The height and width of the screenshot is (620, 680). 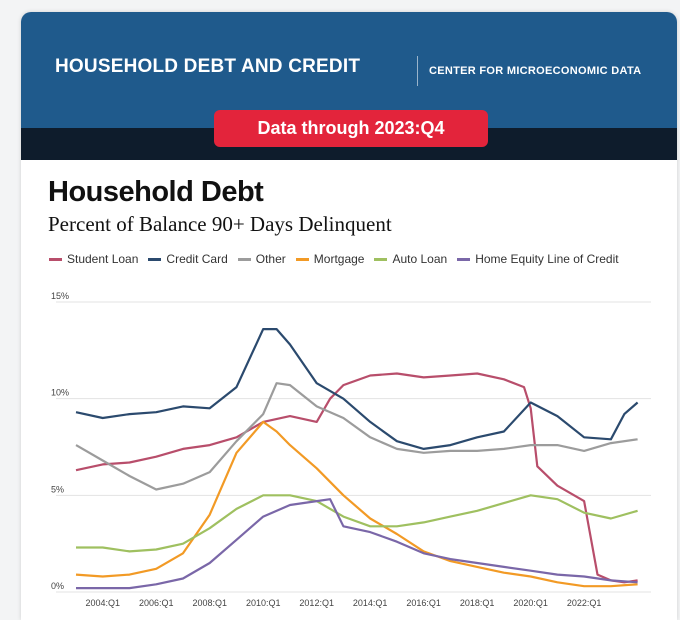 What do you see at coordinates (477, 603) in the screenshot?
I see `x-tick-label: 2018:Q1` at bounding box center [477, 603].